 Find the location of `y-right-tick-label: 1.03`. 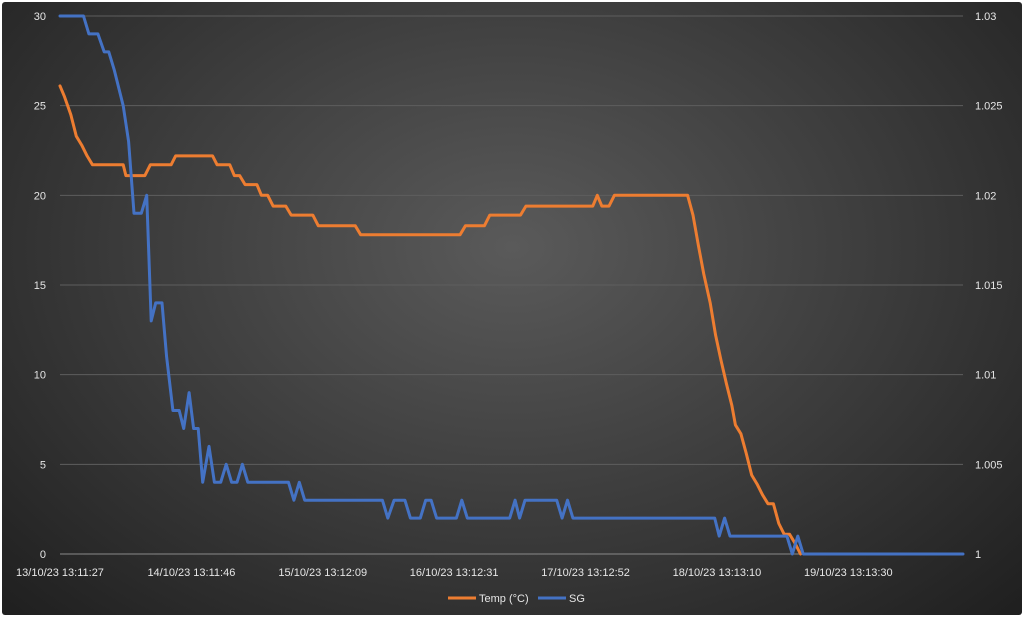

y-right-tick-label: 1.03 is located at coordinates (985, 17).